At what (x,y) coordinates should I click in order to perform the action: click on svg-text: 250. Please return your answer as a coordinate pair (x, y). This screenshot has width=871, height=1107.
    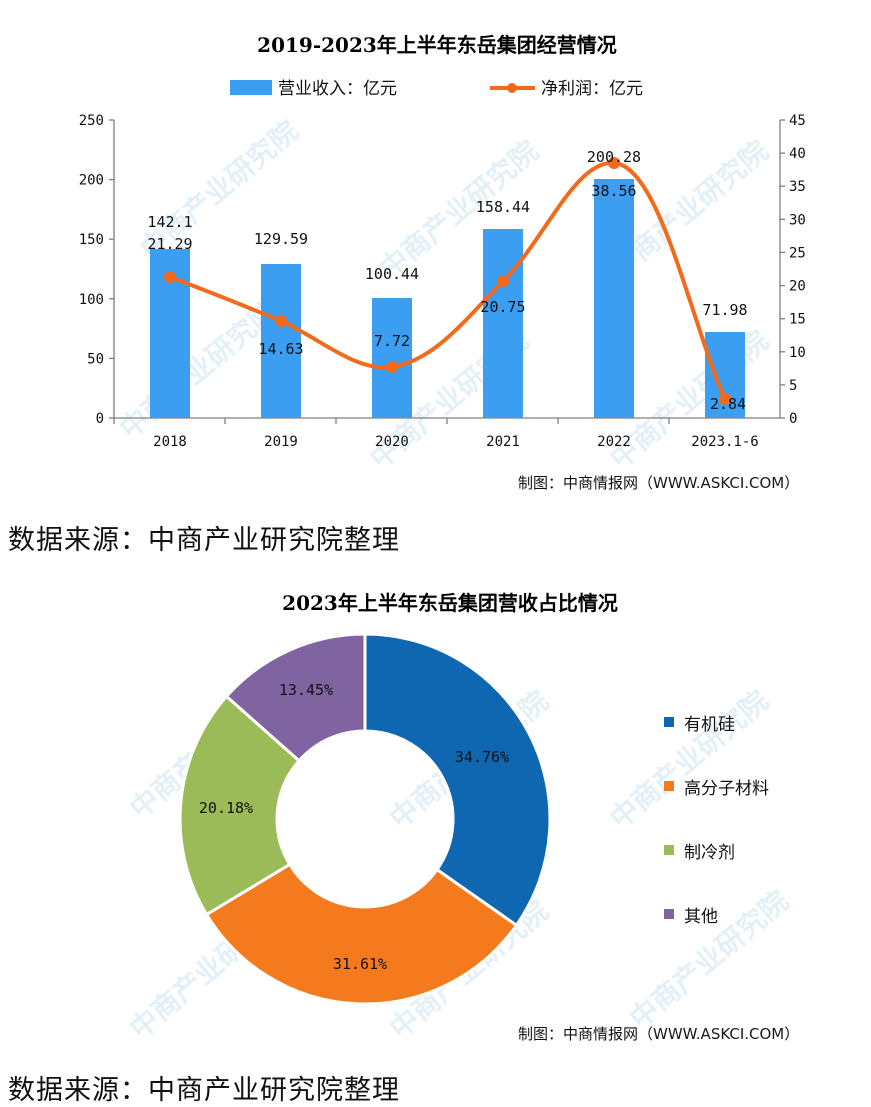
    Looking at the image, I should click on (91, 121).